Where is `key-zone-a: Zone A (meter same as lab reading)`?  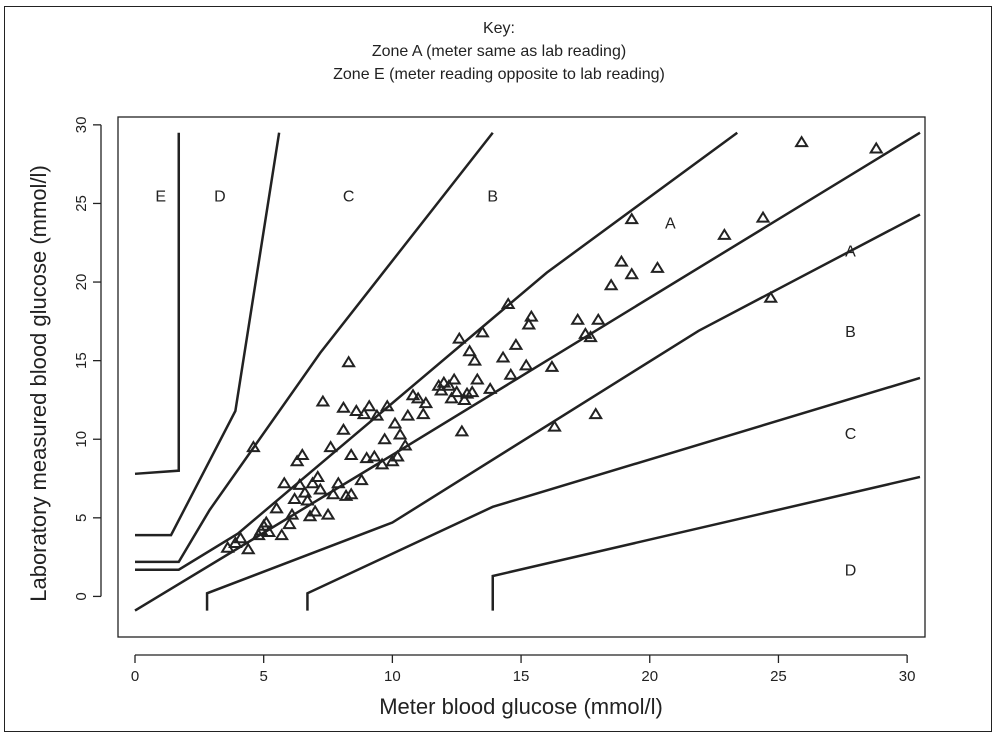 key-zone-a: Zone A (meter same as lab reading) is located at coordinates (499, 51).